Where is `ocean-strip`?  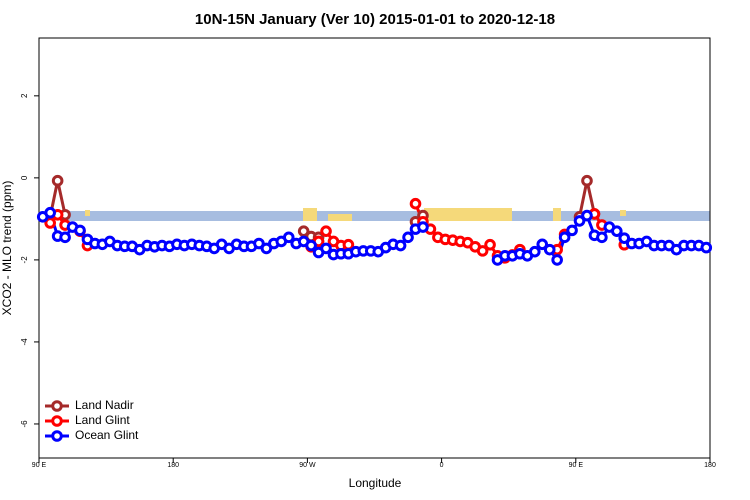
ocean-strip is located at coordinates (387, 216).